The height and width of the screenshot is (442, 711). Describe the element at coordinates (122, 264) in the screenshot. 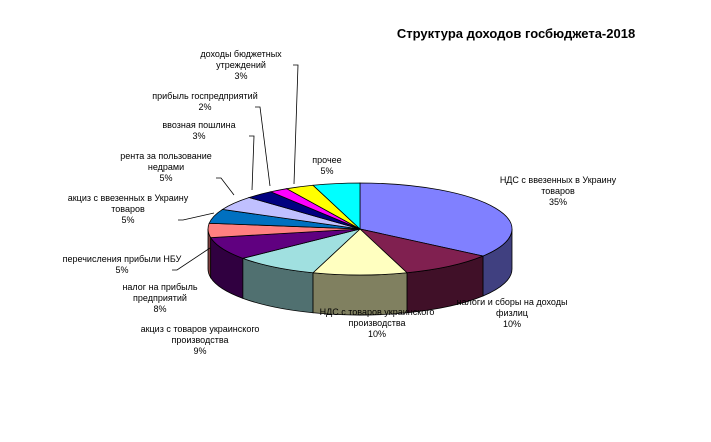

I see `slice-label-5: перечисления прибыли НБУ 5%` at that location.